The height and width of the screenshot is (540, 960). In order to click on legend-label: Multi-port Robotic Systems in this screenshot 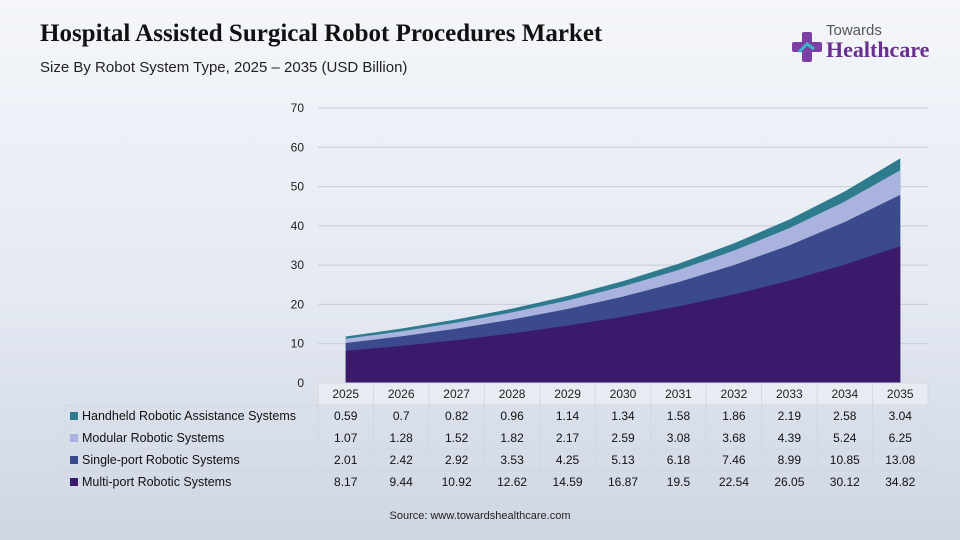, I will do `click(156, 482)`.